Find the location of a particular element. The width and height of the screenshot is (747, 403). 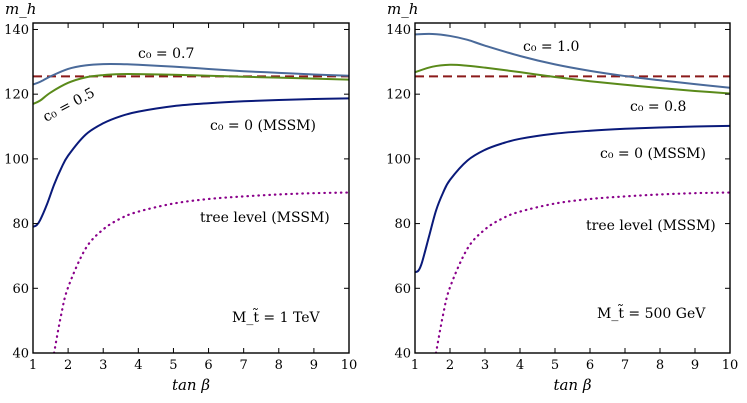

series-label-1: c₀ = 0.7 is located at coordinates (166, 54).